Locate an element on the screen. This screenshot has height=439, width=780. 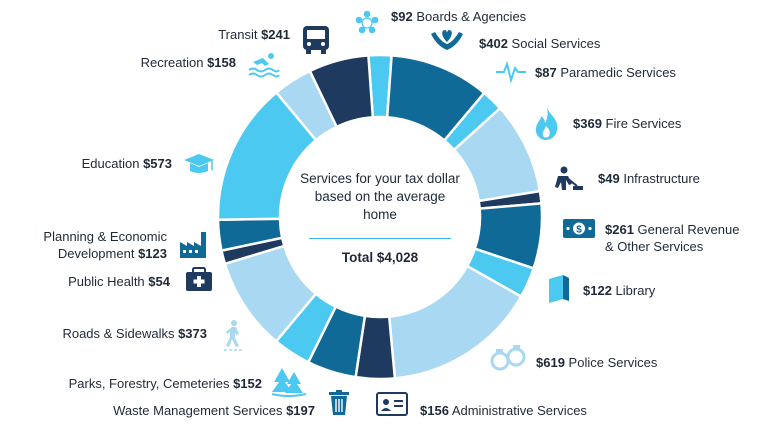
label-infrastructure: $49 Infrastructure is located at coordinates (649, 178).